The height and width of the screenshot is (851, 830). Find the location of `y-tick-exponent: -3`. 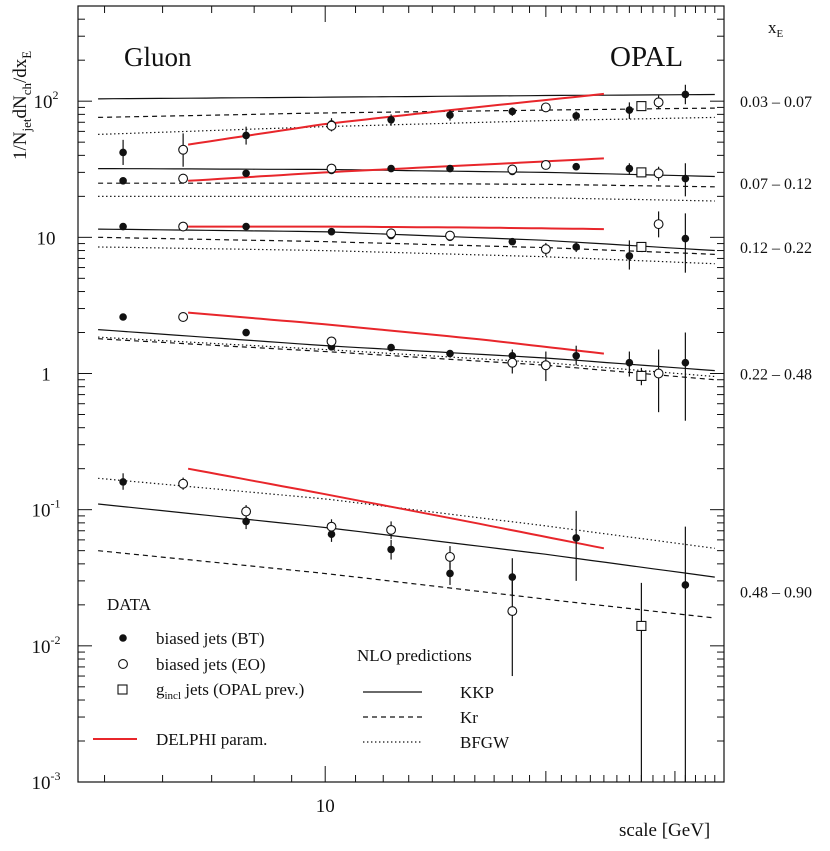

y-tick-exponent: -3 is located at coordinates (56, 776).